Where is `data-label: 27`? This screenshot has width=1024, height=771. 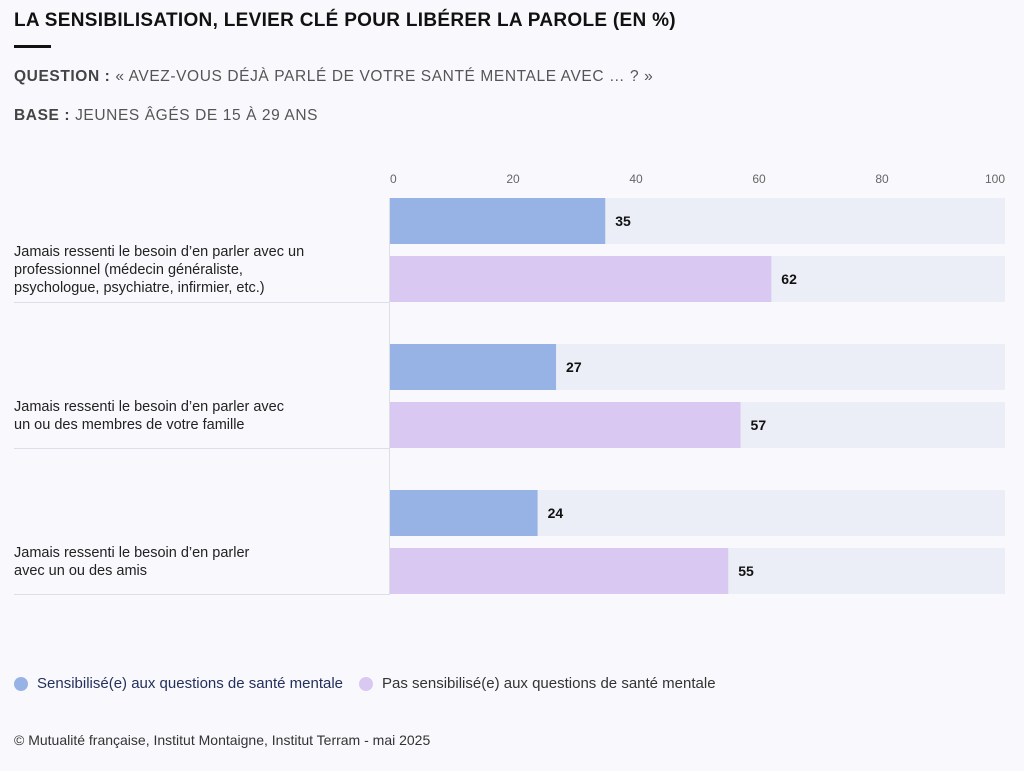 data-label: 27 is located at coordinates (574, 367).